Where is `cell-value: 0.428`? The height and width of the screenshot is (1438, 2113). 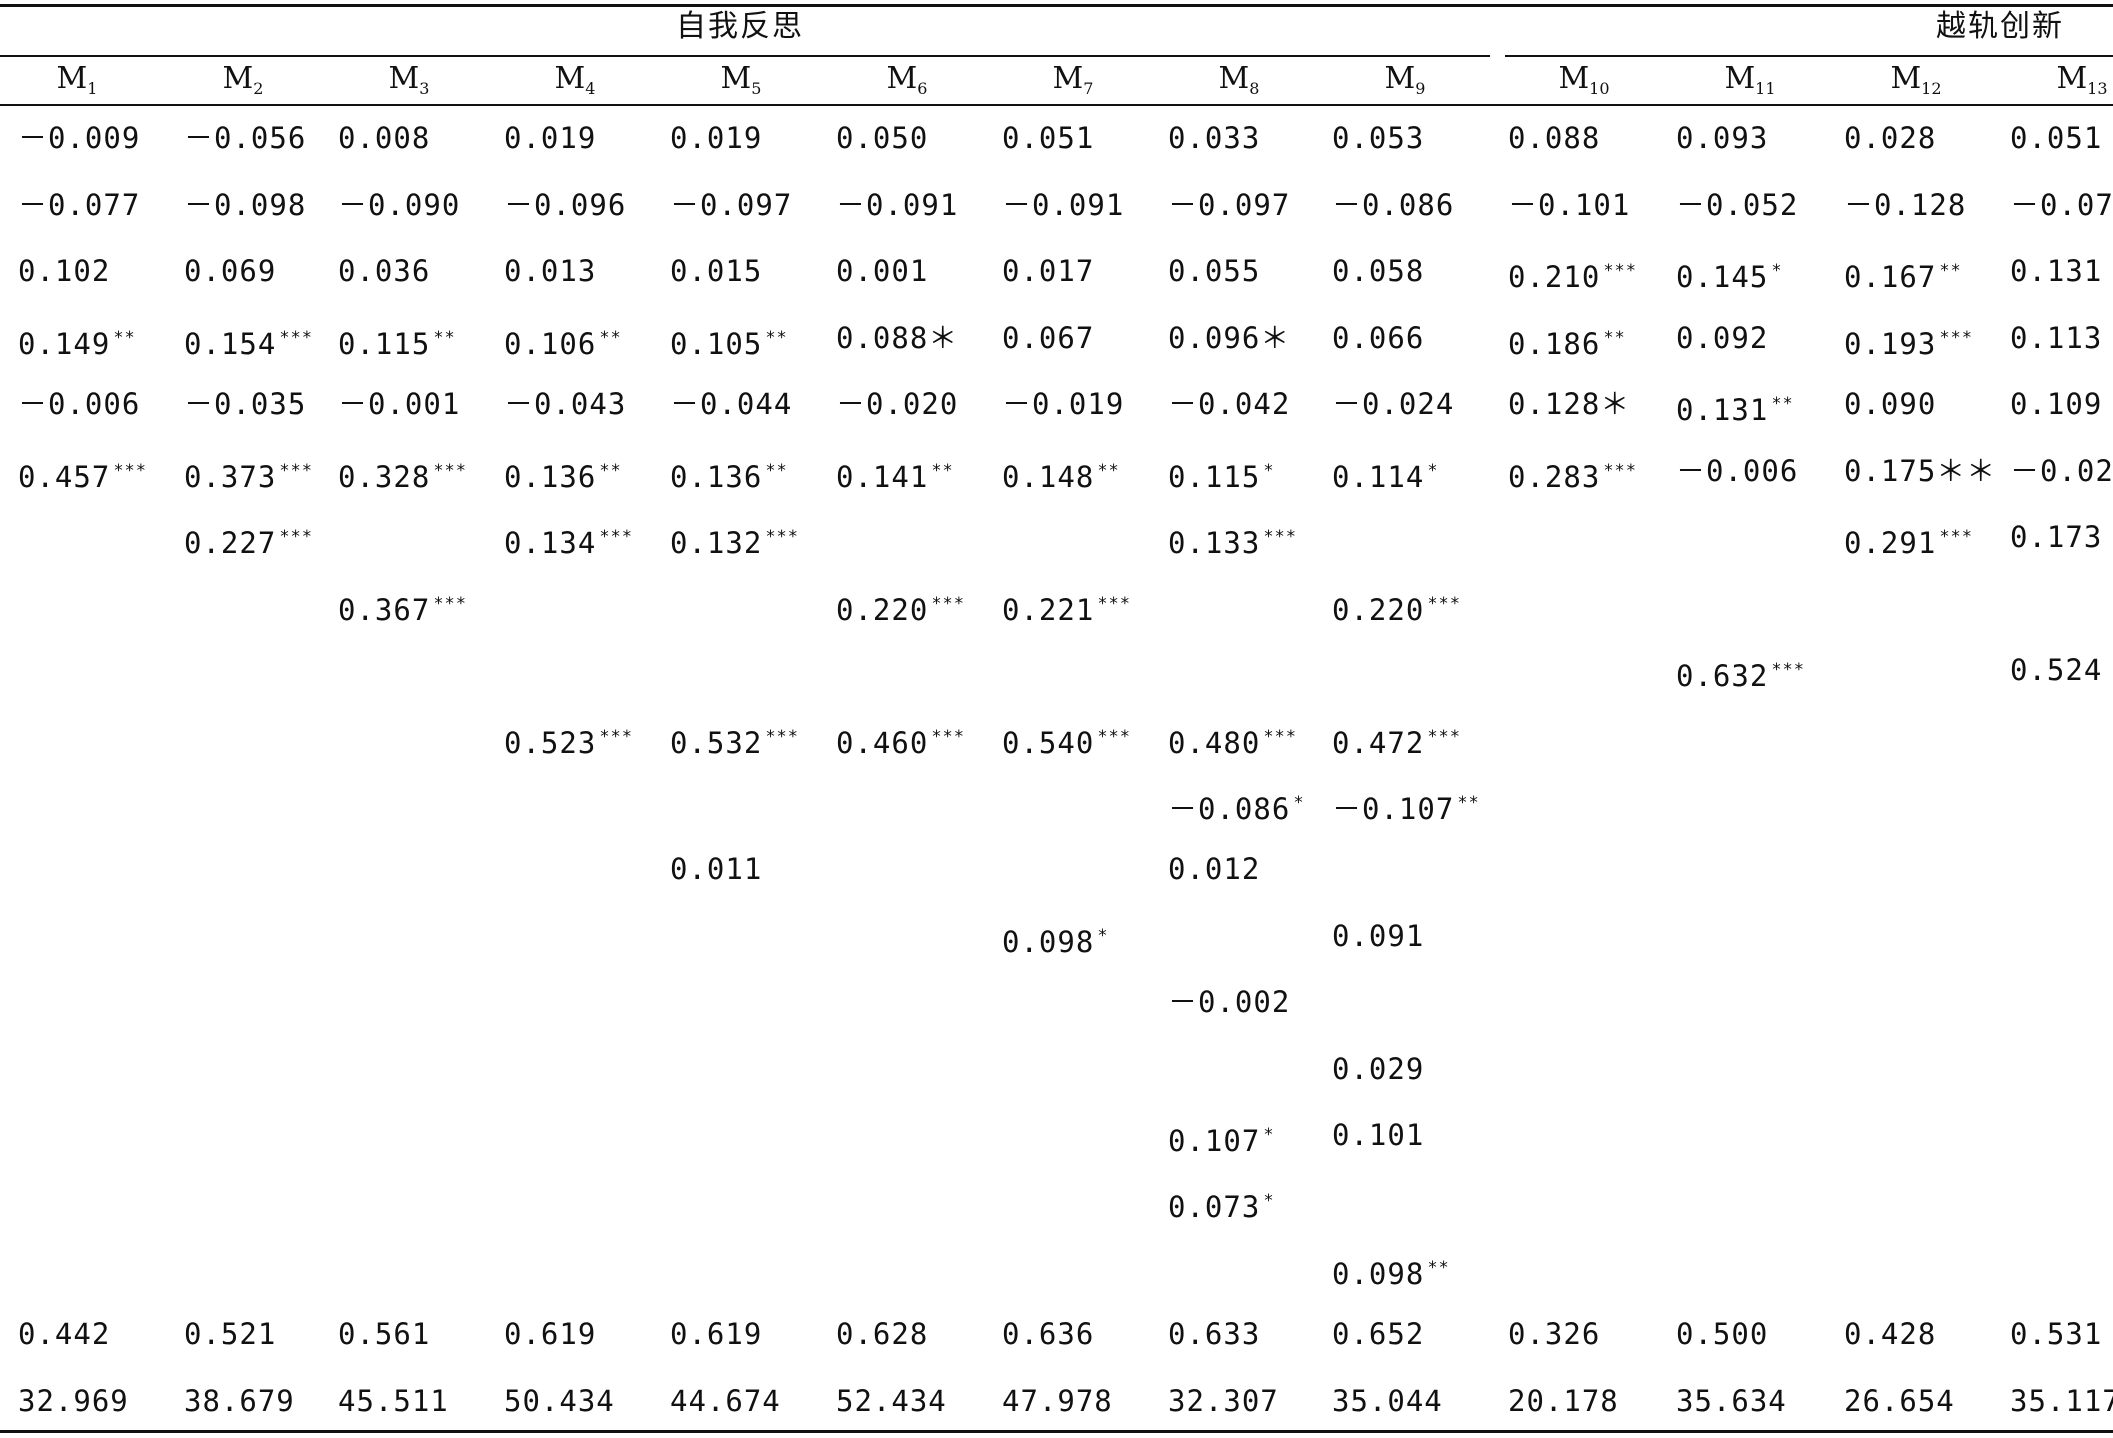
cell-value: 0.428 is located at coordinates (1890, 1334).